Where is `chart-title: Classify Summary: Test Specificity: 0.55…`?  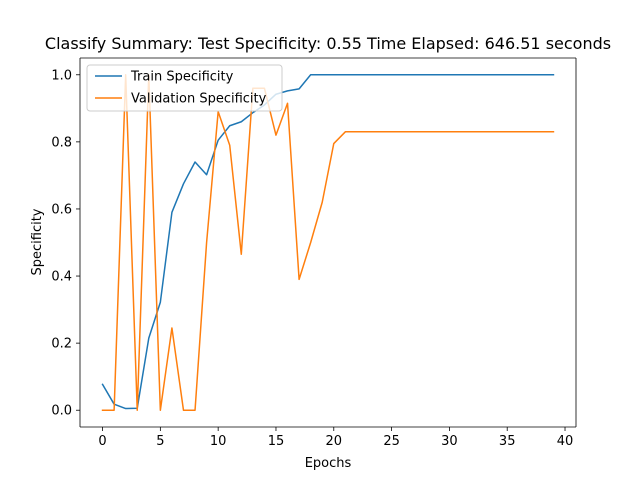
chart-title: Classify Summary: Test Specificity: 0.55… is located at coordinates (328, 43).